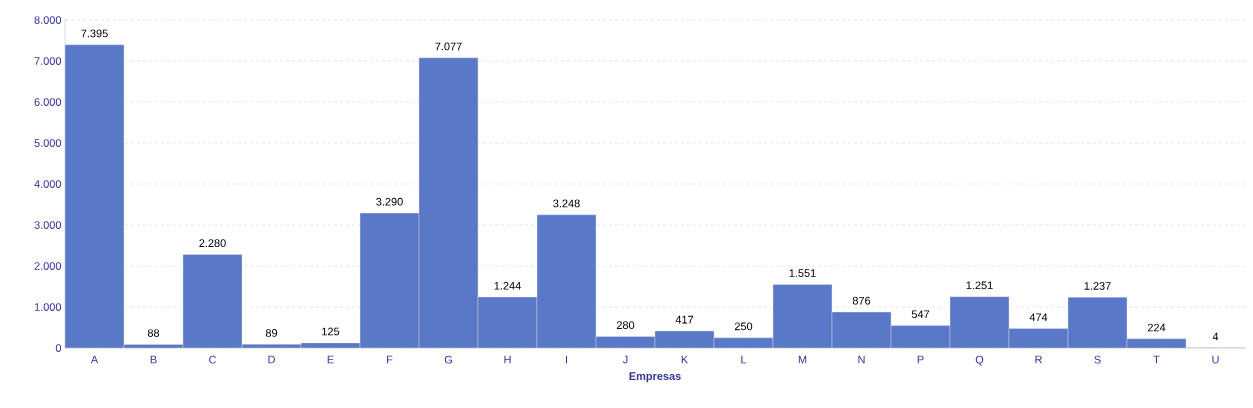  What do you see at coordinates (625, 359) in the screenshot?
I see `x-tick-label: J` at bounding box center [625, 359].